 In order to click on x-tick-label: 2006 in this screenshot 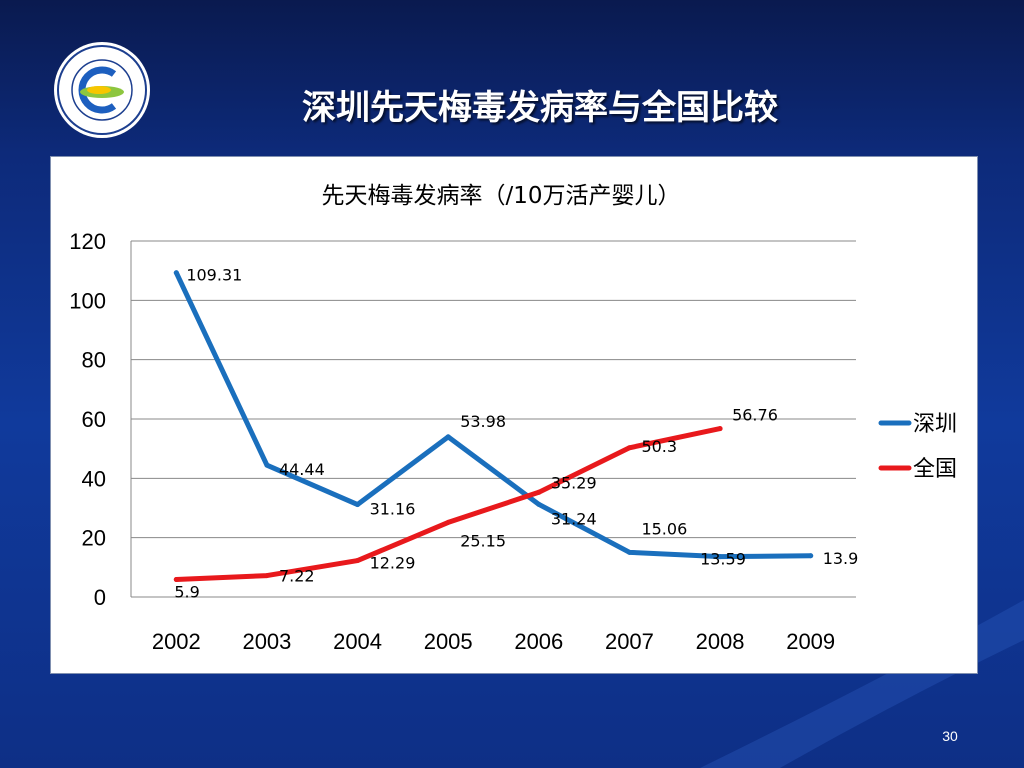, I will do `click(538, 641)`.